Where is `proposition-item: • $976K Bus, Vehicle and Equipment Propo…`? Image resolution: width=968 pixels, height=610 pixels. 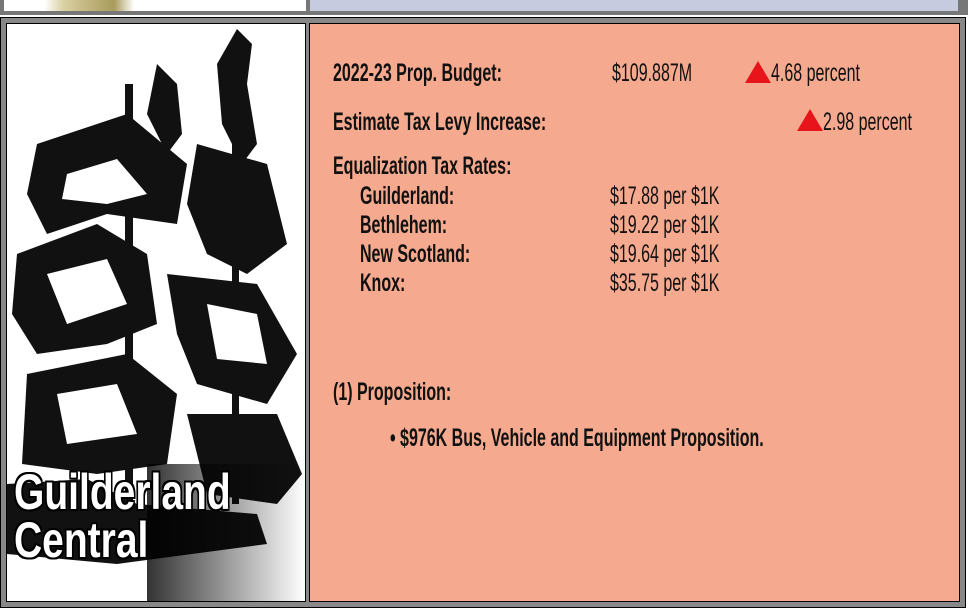 proposition-item: • $976K Bus, Vehicle and Equipment Propo… is located at coordinates (627, 438).